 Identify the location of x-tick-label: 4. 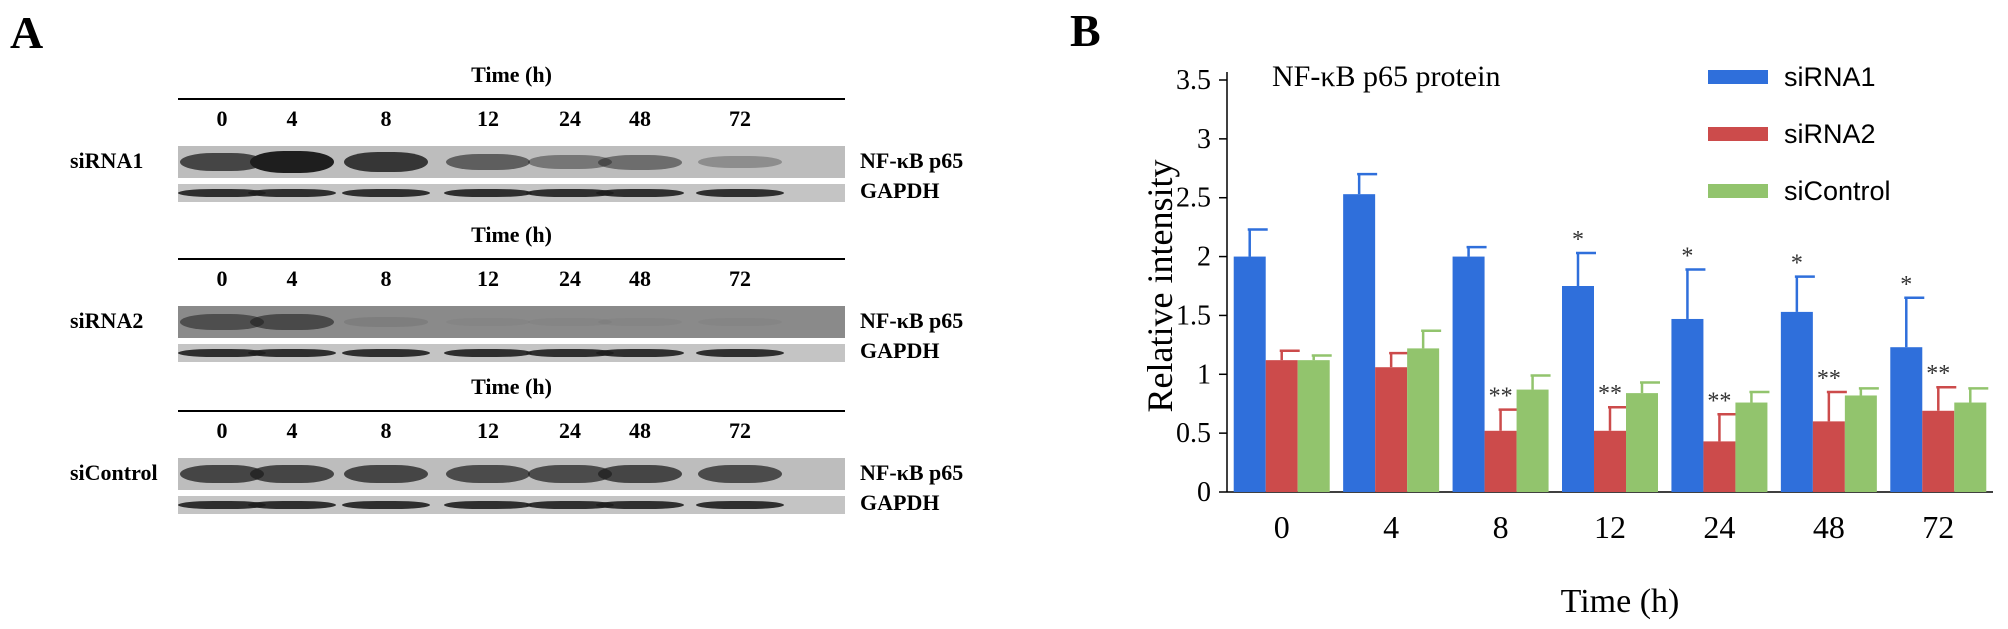
(1391, 527).